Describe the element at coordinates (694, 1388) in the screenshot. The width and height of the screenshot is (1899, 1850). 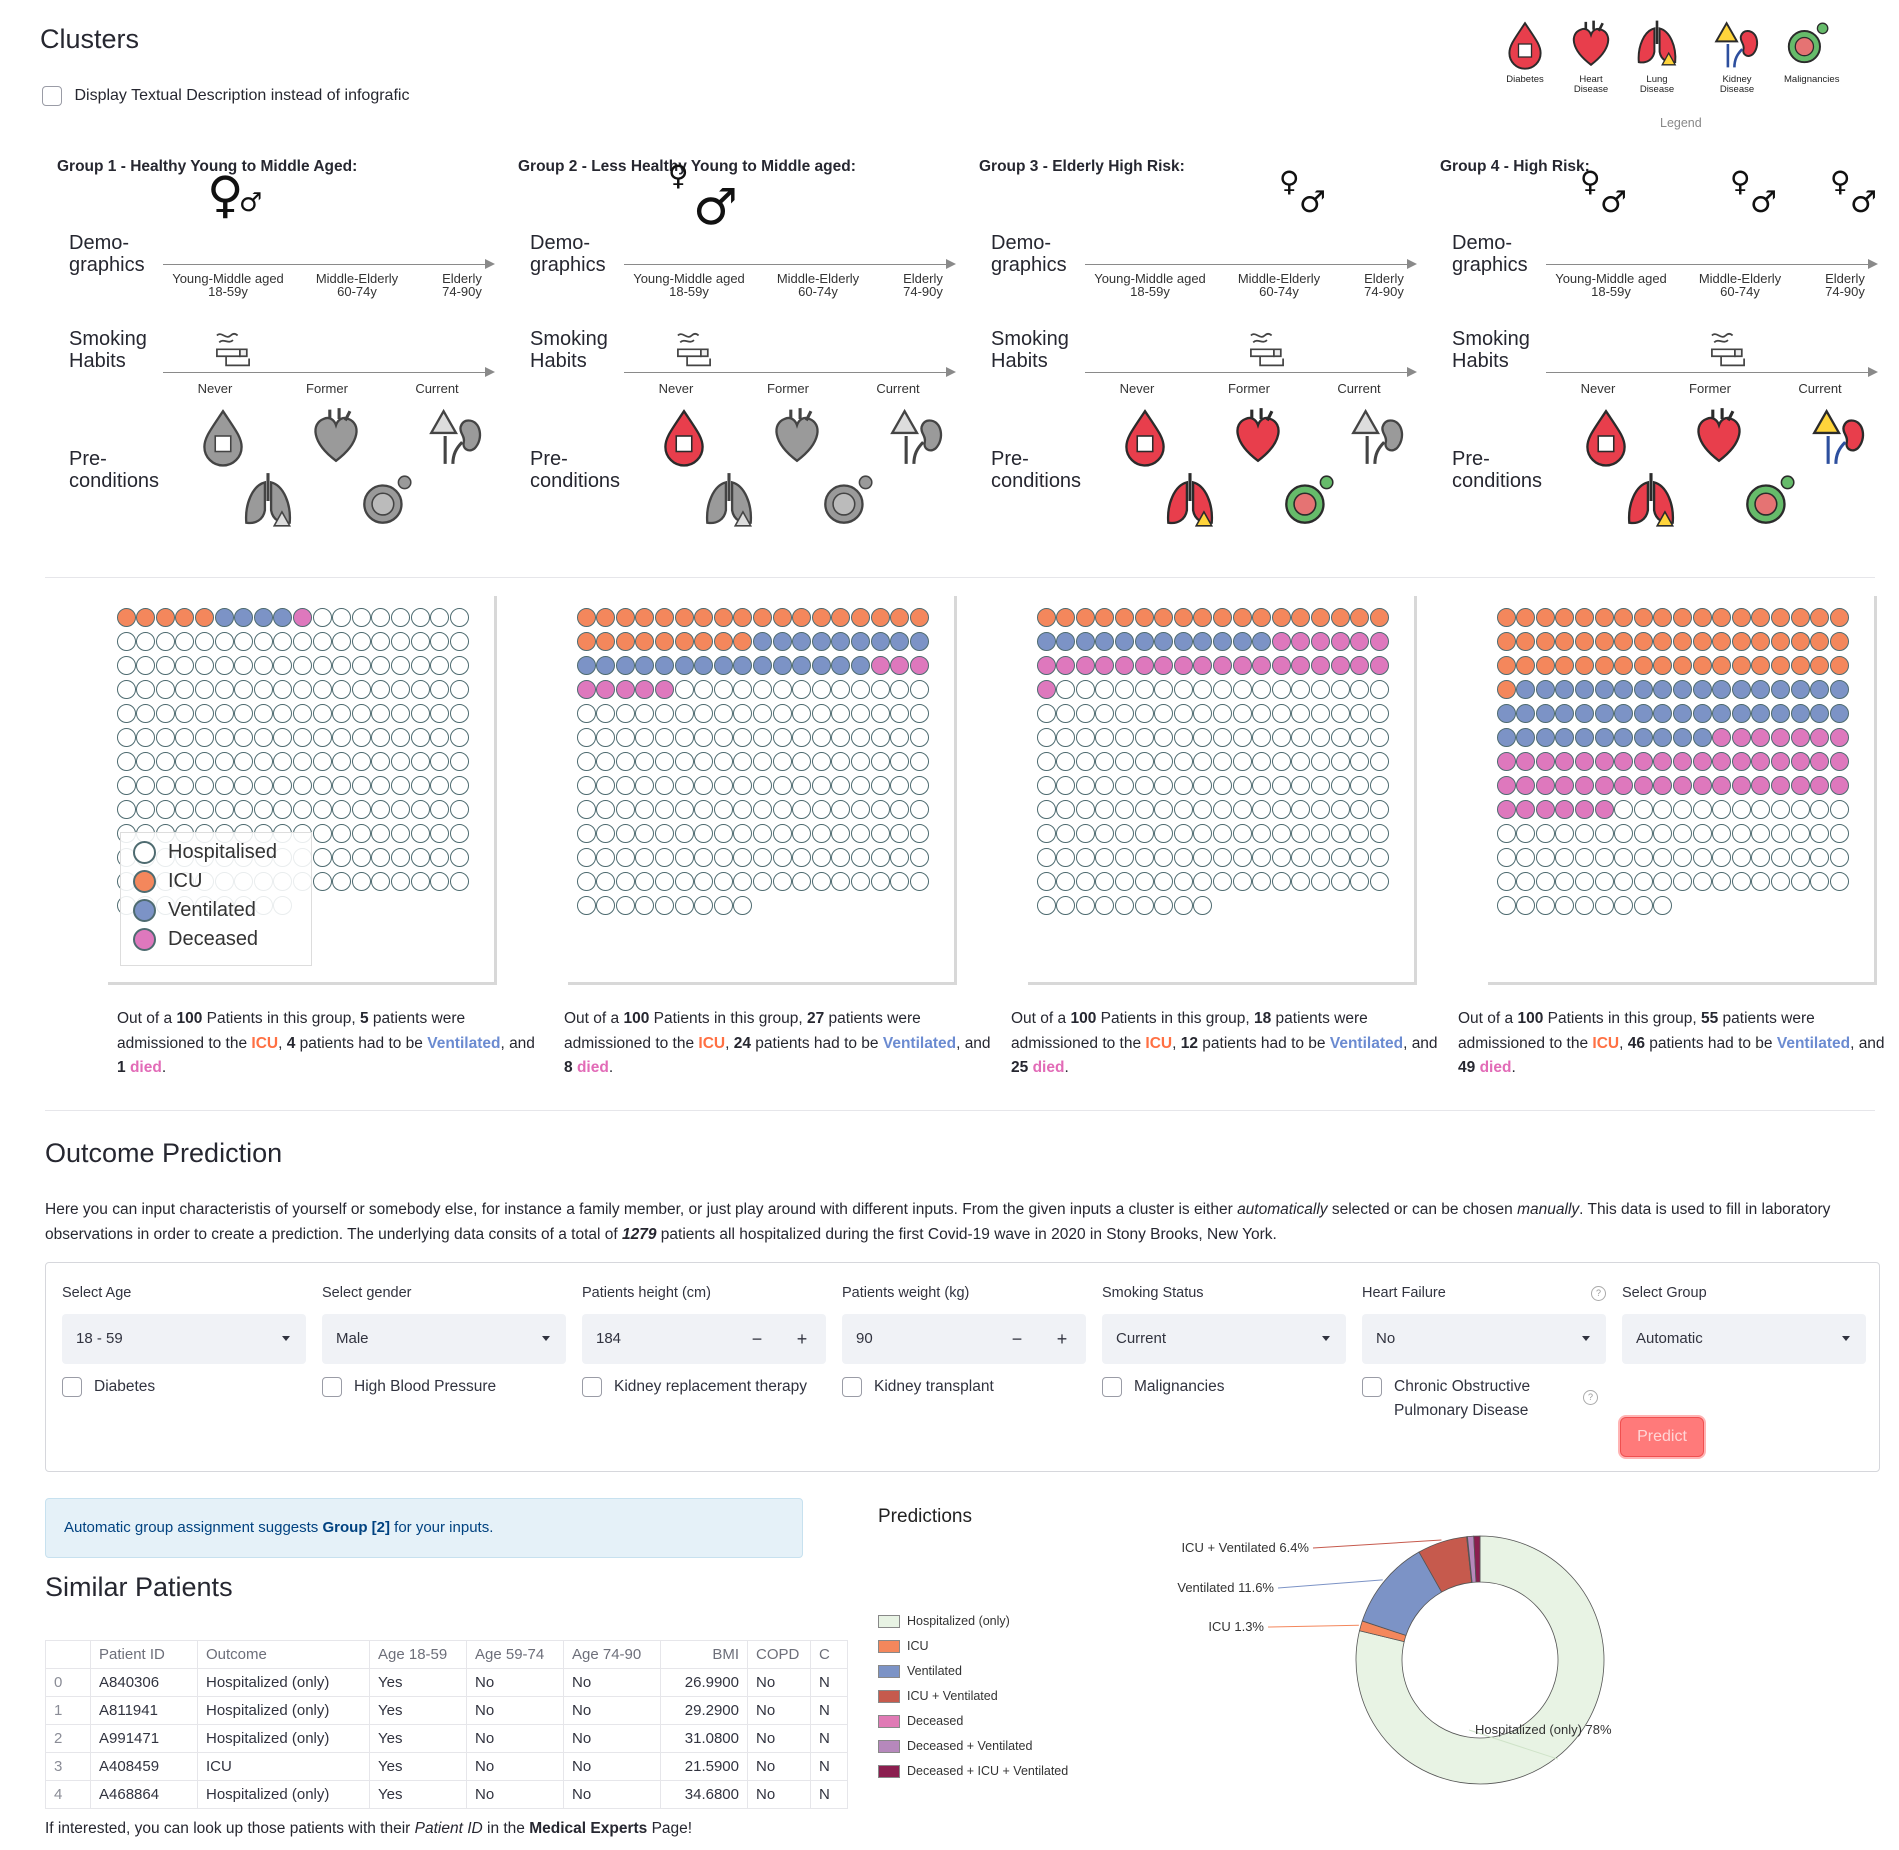
I see `condition-checkbox-row: Kidney replacement therapy` at that location.